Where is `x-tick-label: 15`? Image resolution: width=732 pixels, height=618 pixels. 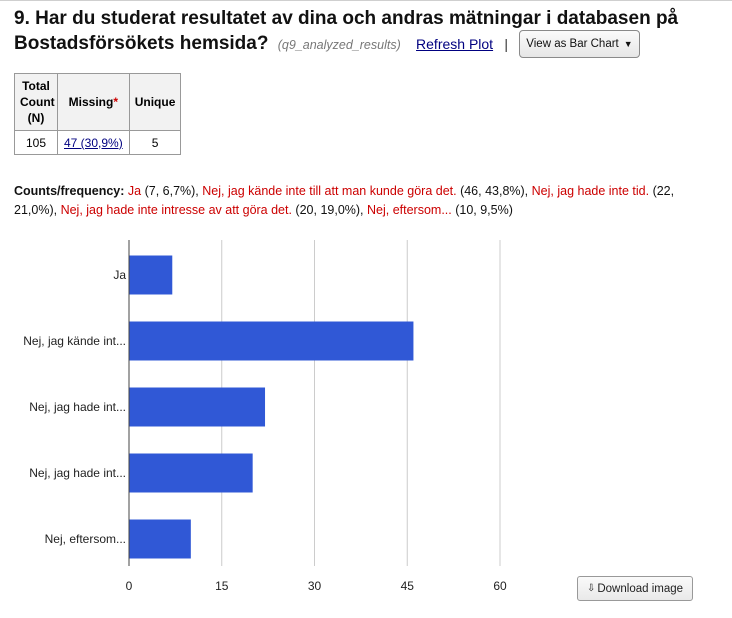 x-tick-label: 15 is located at coordinates (222, 586).